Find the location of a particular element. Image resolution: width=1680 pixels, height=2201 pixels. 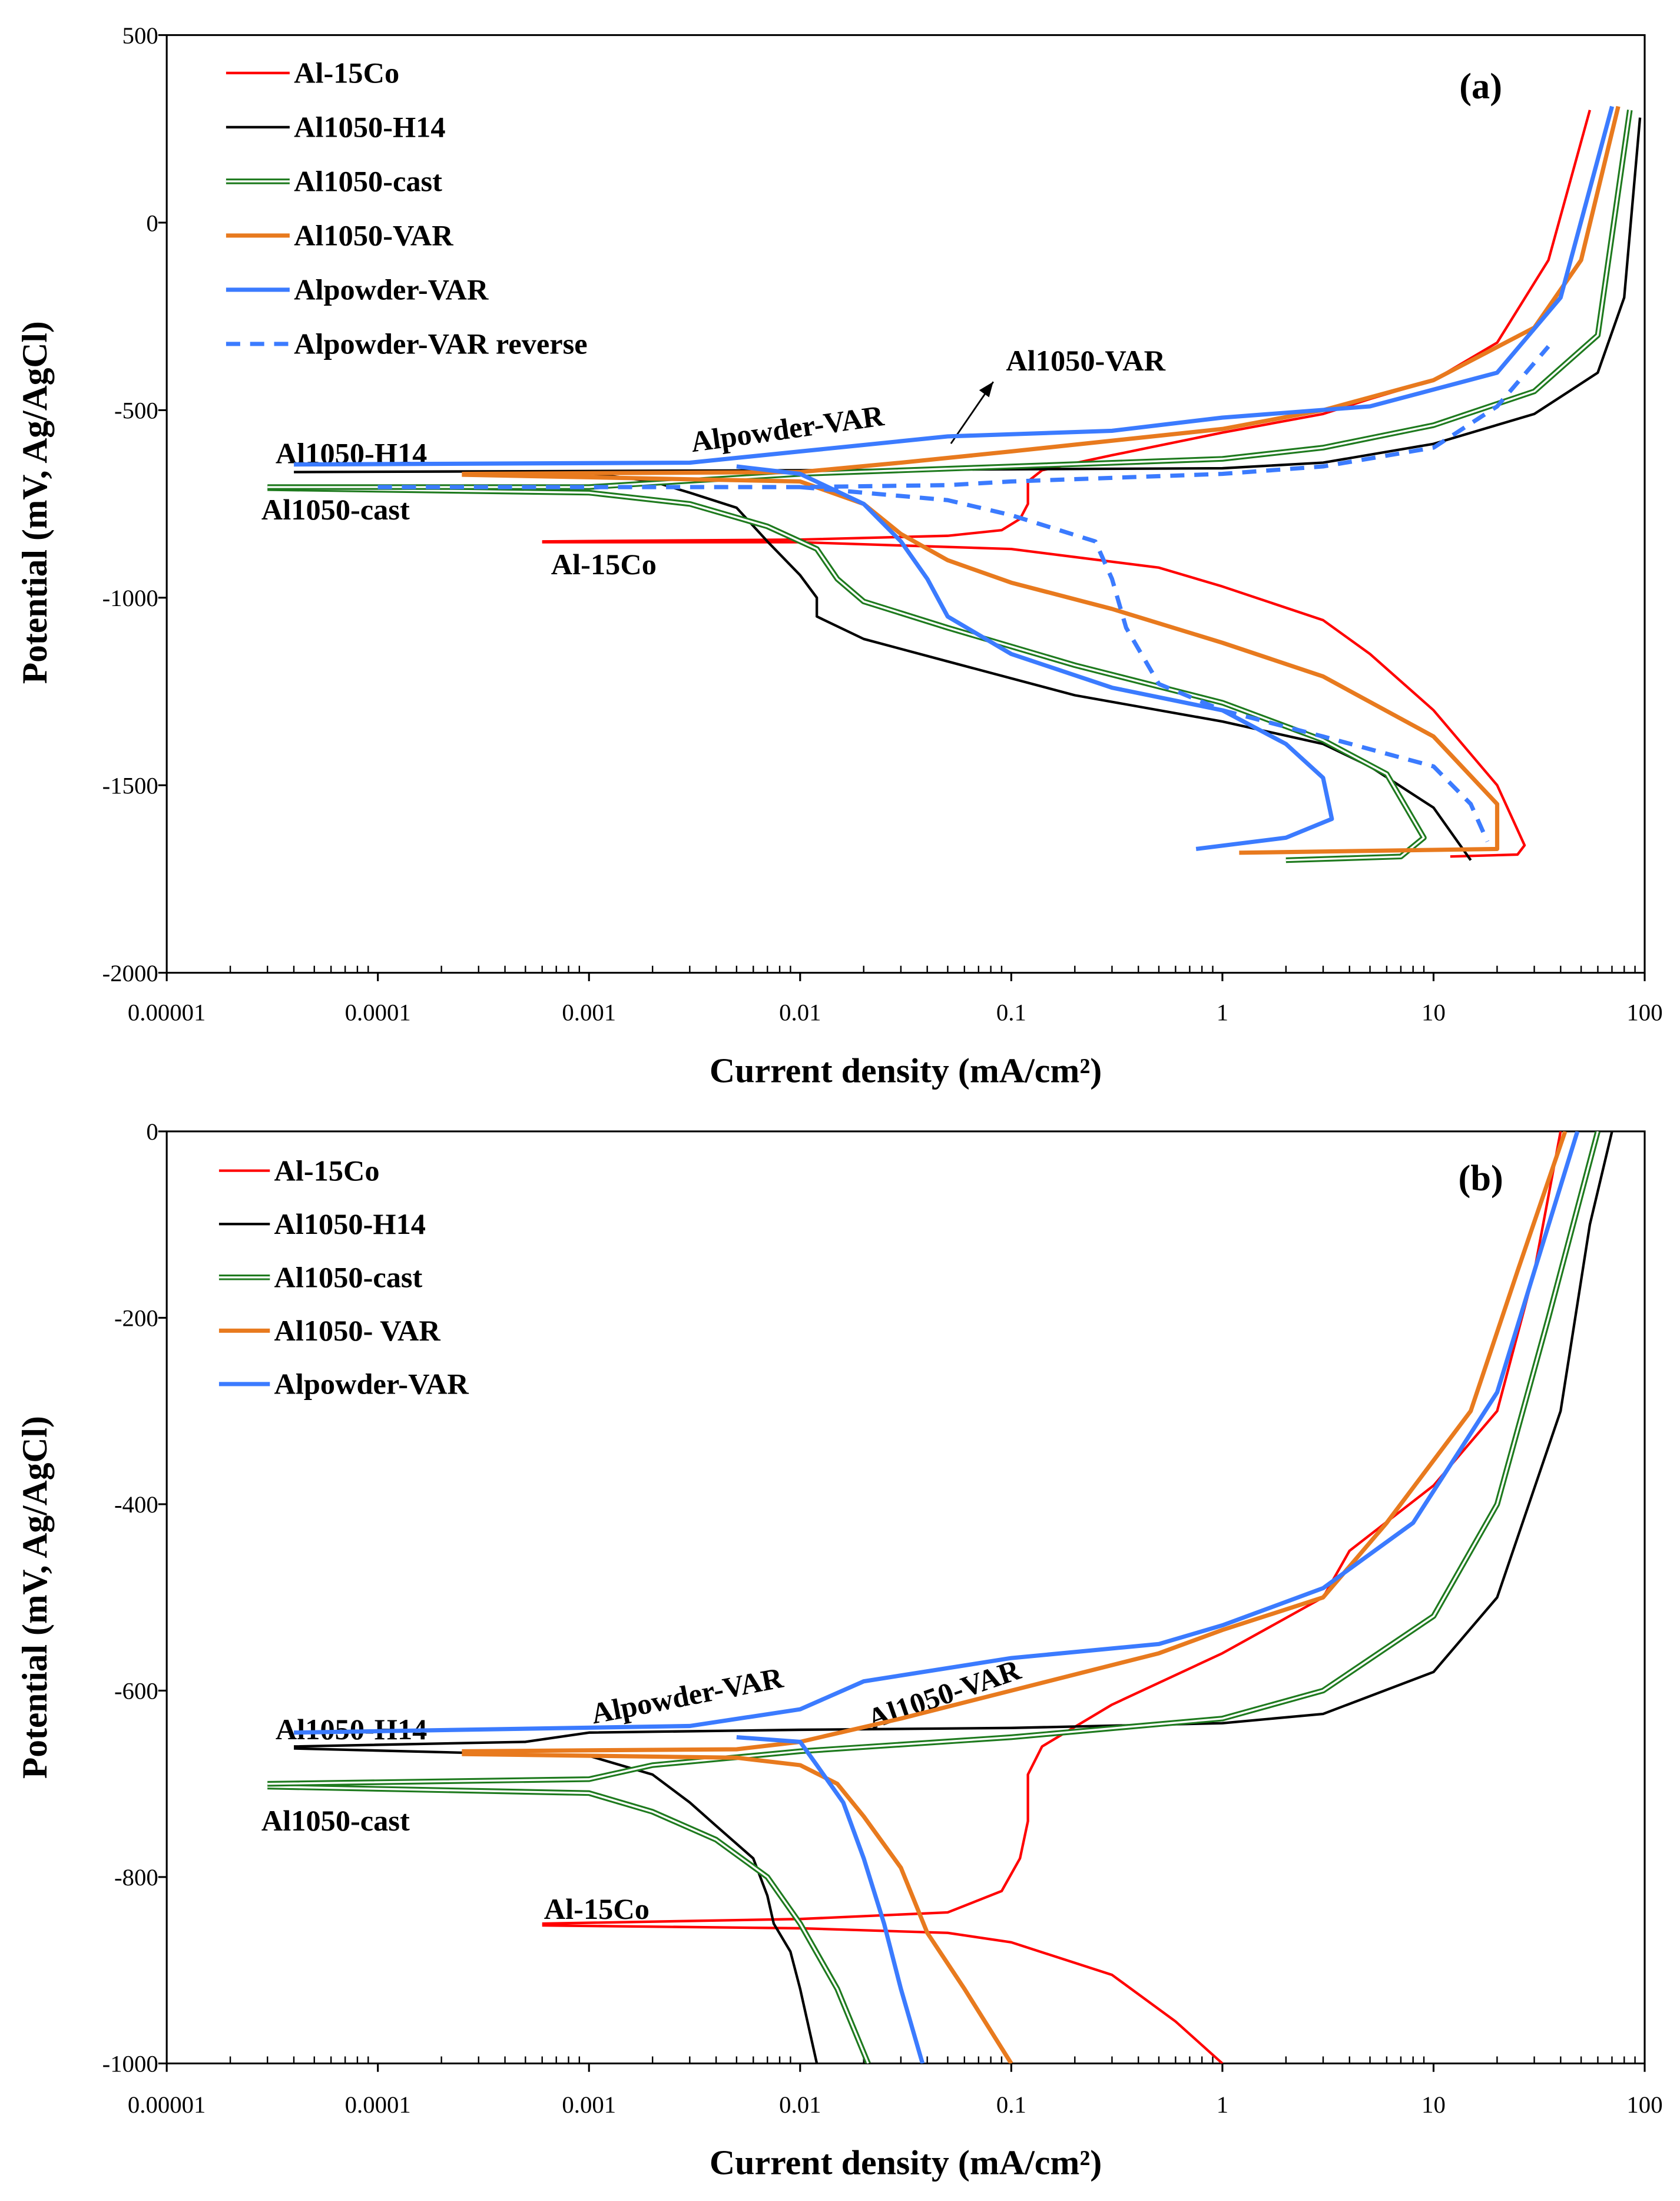

series-alpowder-var-reverse-cathodic-line is located at coordinates (1145, 664).